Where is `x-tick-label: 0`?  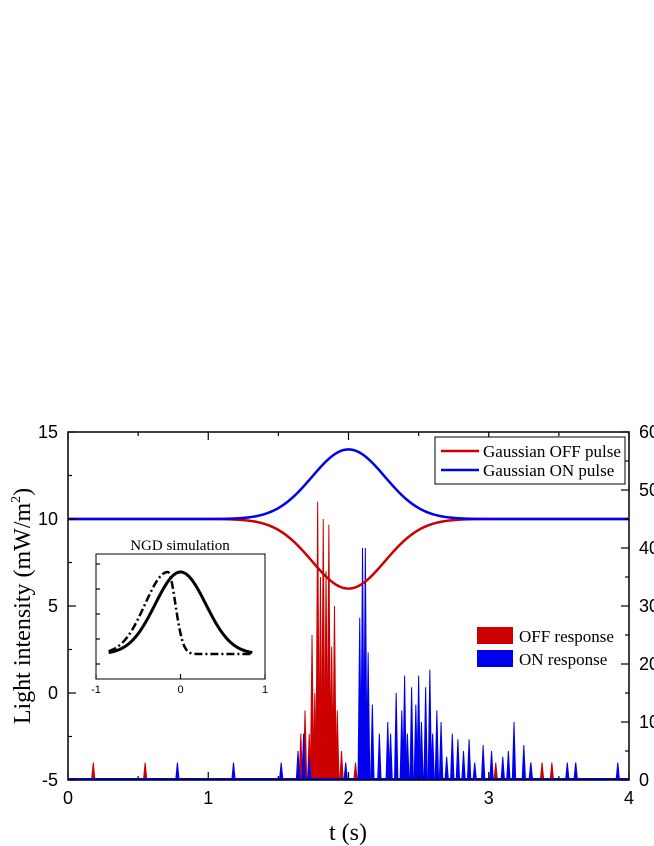 x-tick-label: 0 is located at coordinates (68, 798).